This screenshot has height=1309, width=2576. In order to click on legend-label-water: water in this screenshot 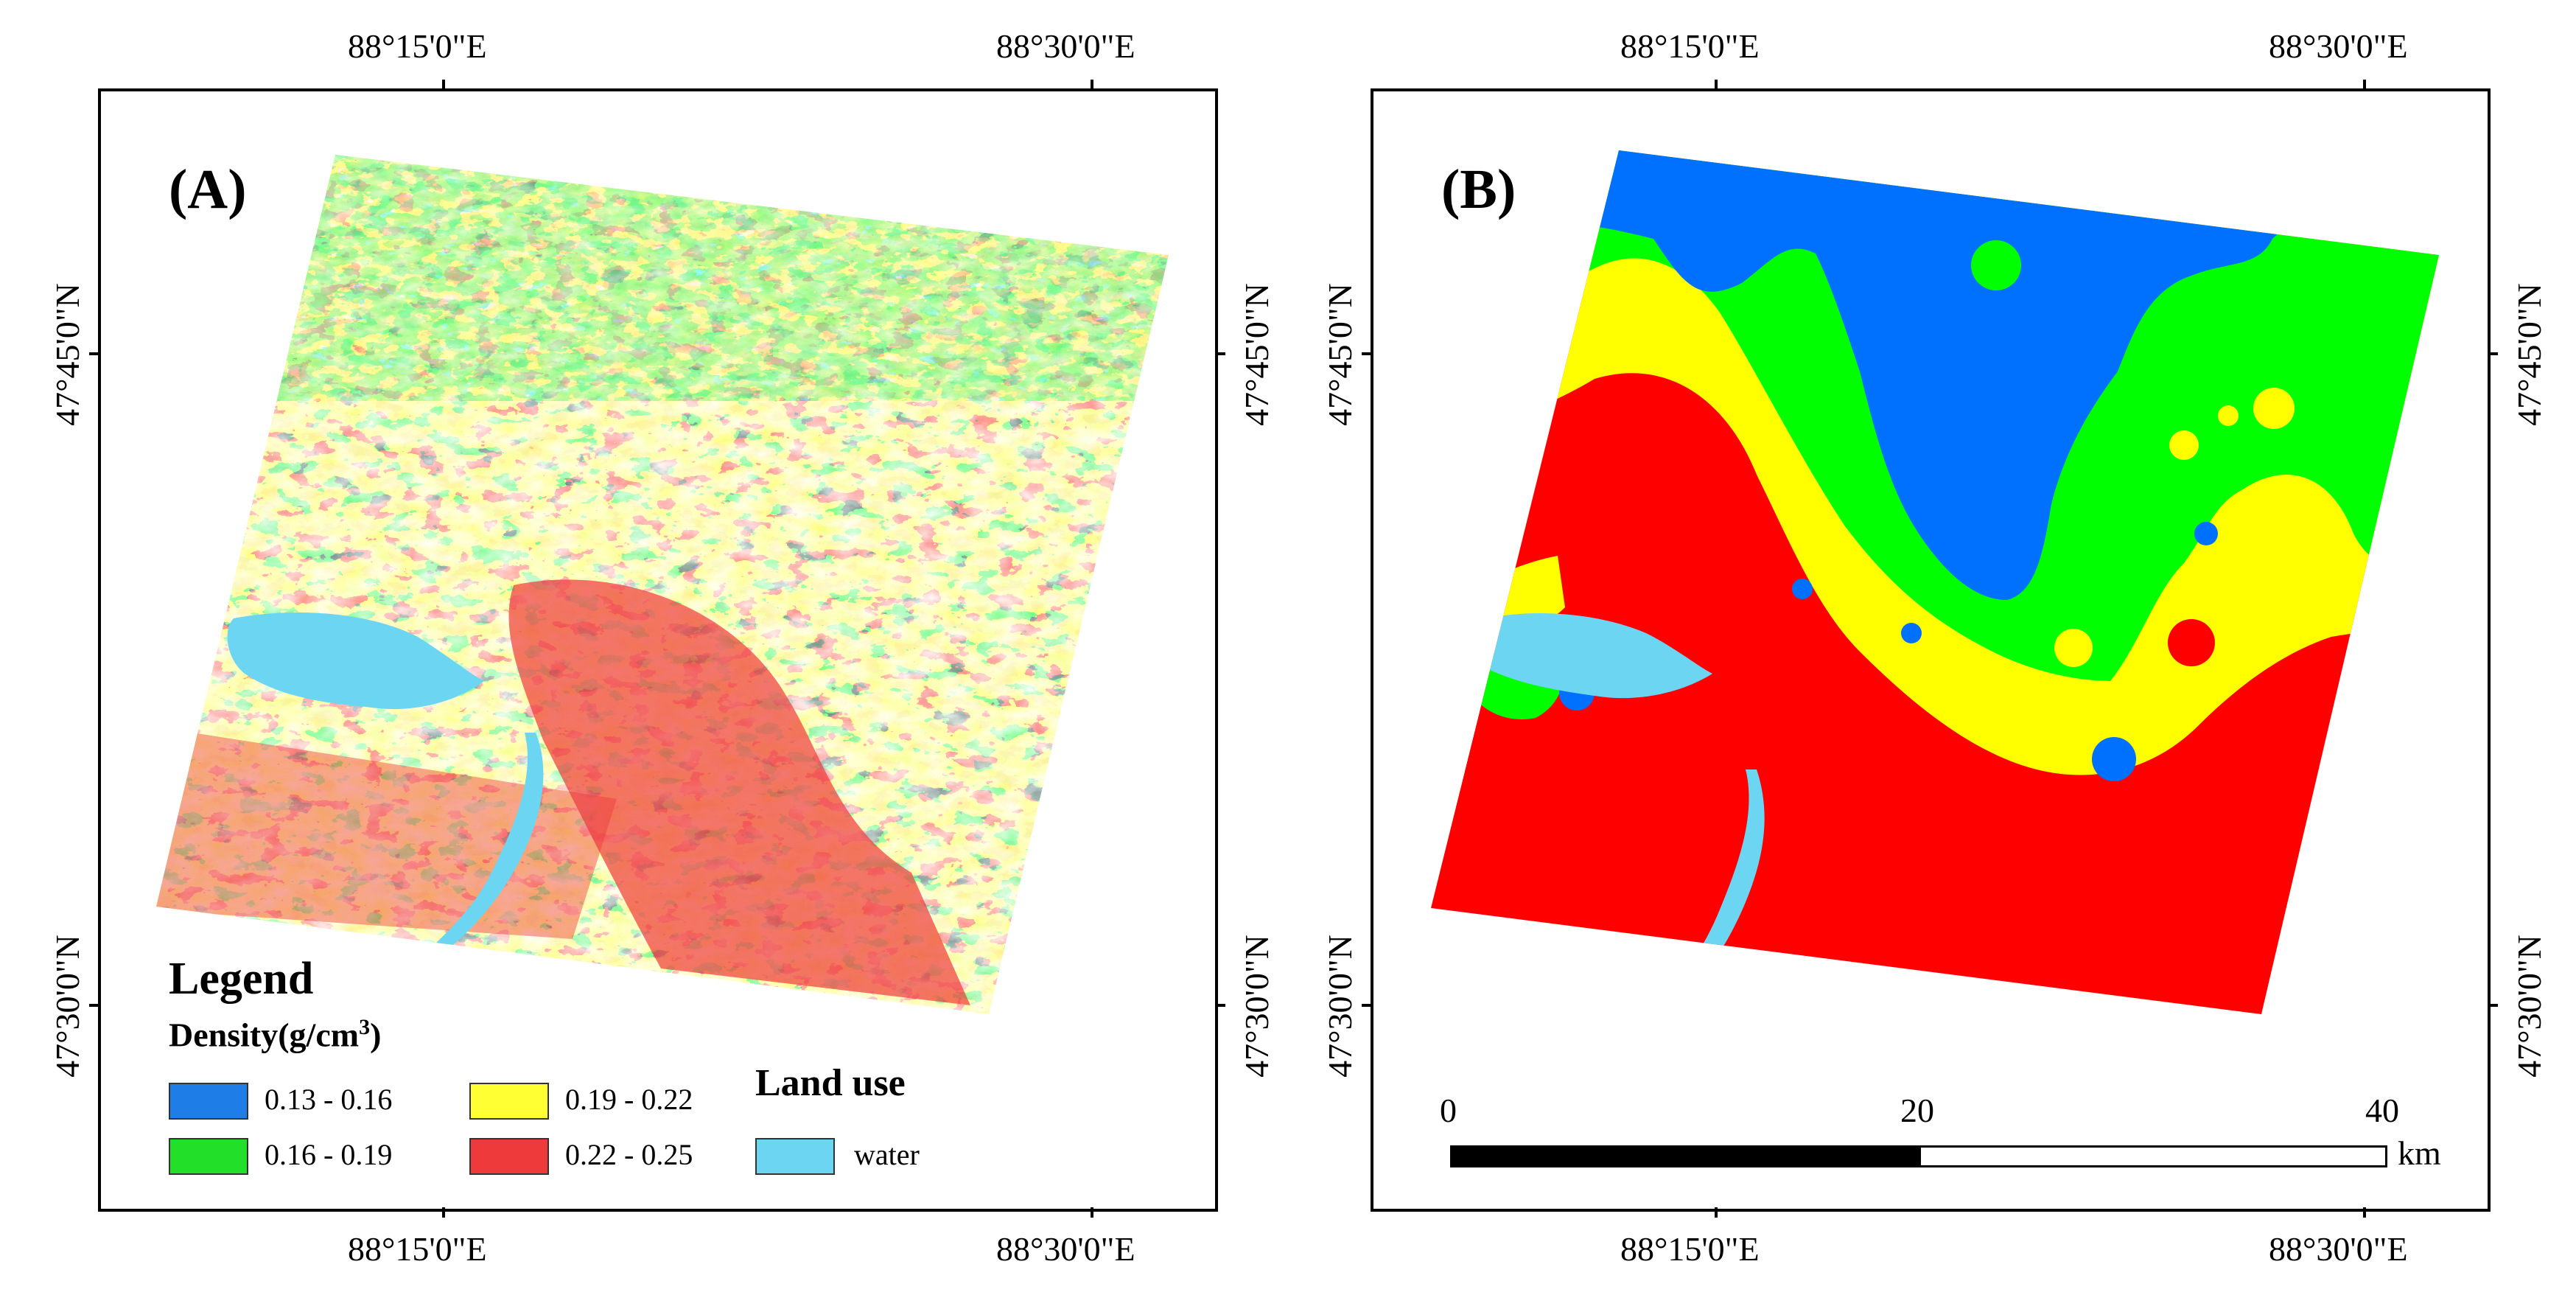, I will do `click(887, 1154)`.